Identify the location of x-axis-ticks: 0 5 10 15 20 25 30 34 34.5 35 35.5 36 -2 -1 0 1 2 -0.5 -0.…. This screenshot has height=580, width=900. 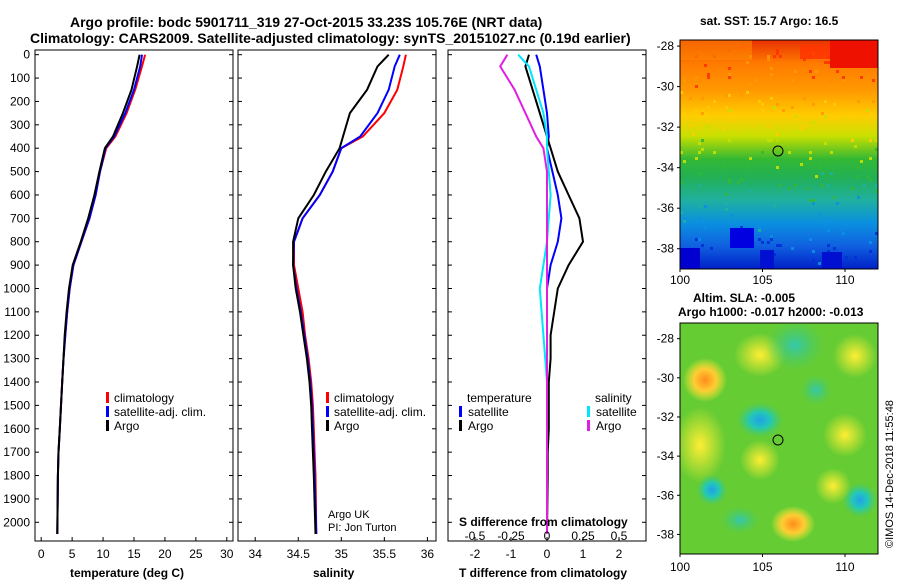
(333, 545).